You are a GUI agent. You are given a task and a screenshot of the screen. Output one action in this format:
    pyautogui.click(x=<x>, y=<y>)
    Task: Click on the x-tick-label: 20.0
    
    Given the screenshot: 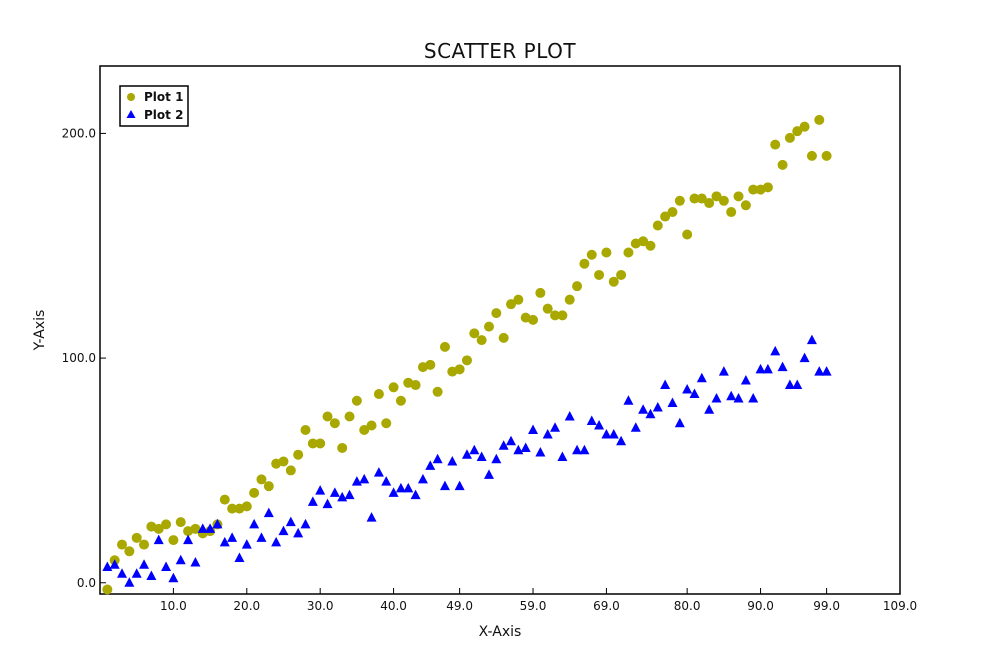 What is the action you would take?
    pyautogui.click(x=246, y=606)
    